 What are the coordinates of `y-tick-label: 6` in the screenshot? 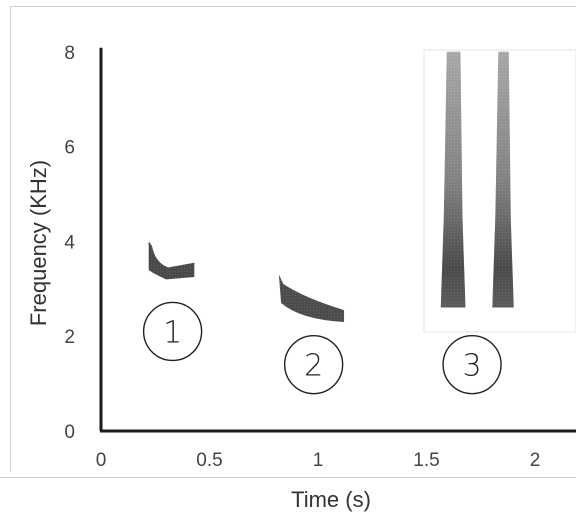 It's located at (69, 148).